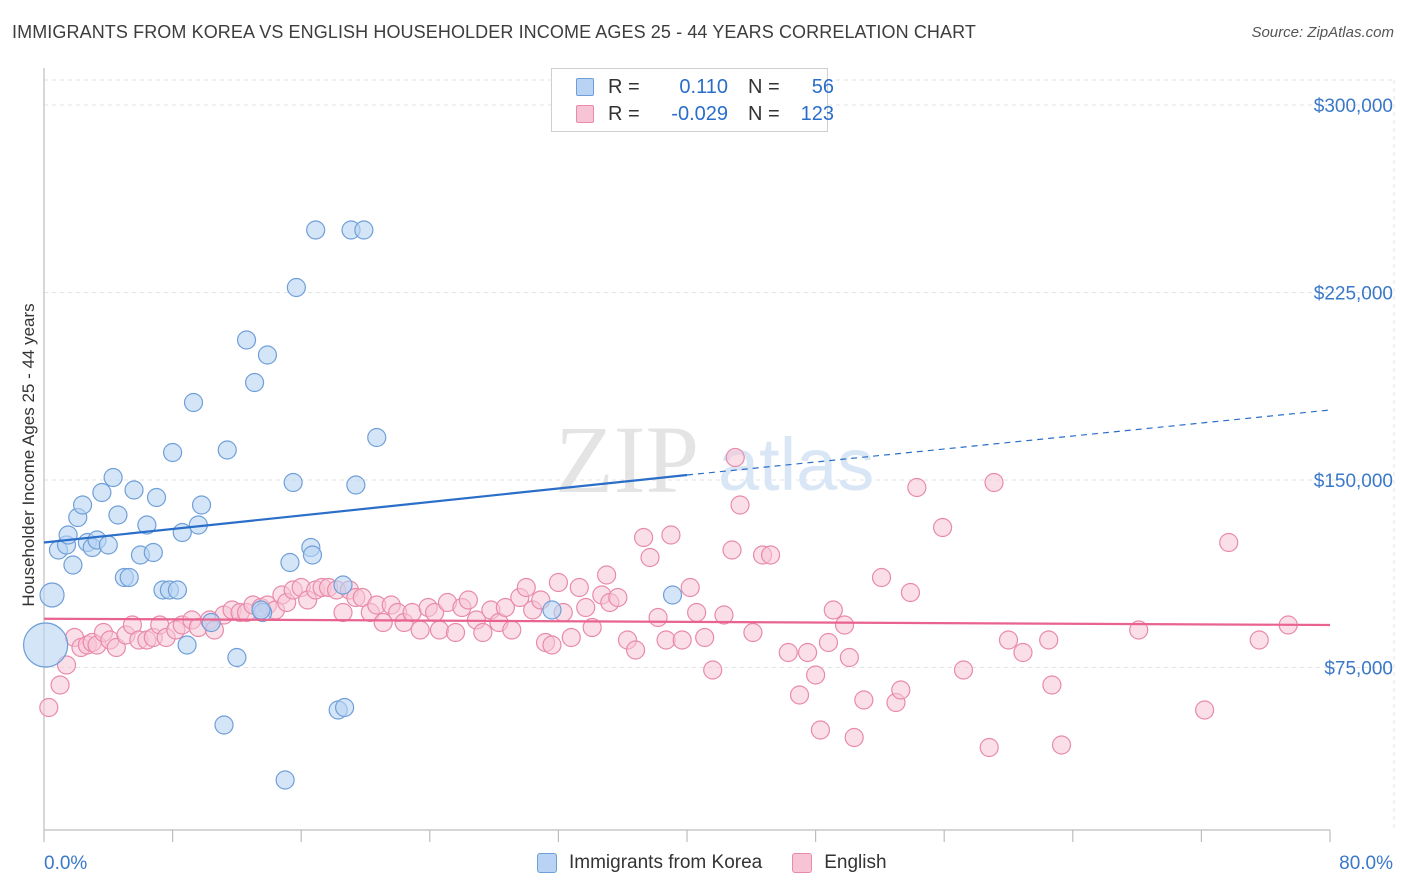 This screenshot has height=892, width=1406. Describe the element at coordinates (365, 508) in the screenshot. I see `korea-trend-line` at that location.